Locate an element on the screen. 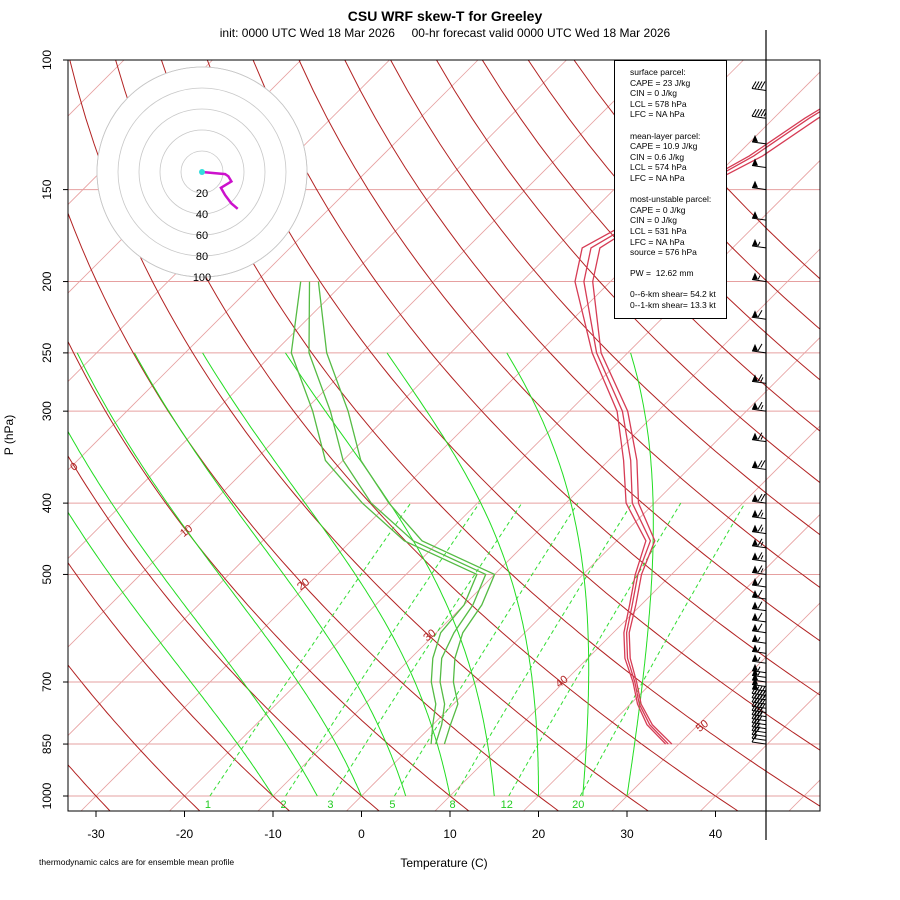  most-unstable-cin: CIN = 0 J/kg is located at coordinates (654, 220).